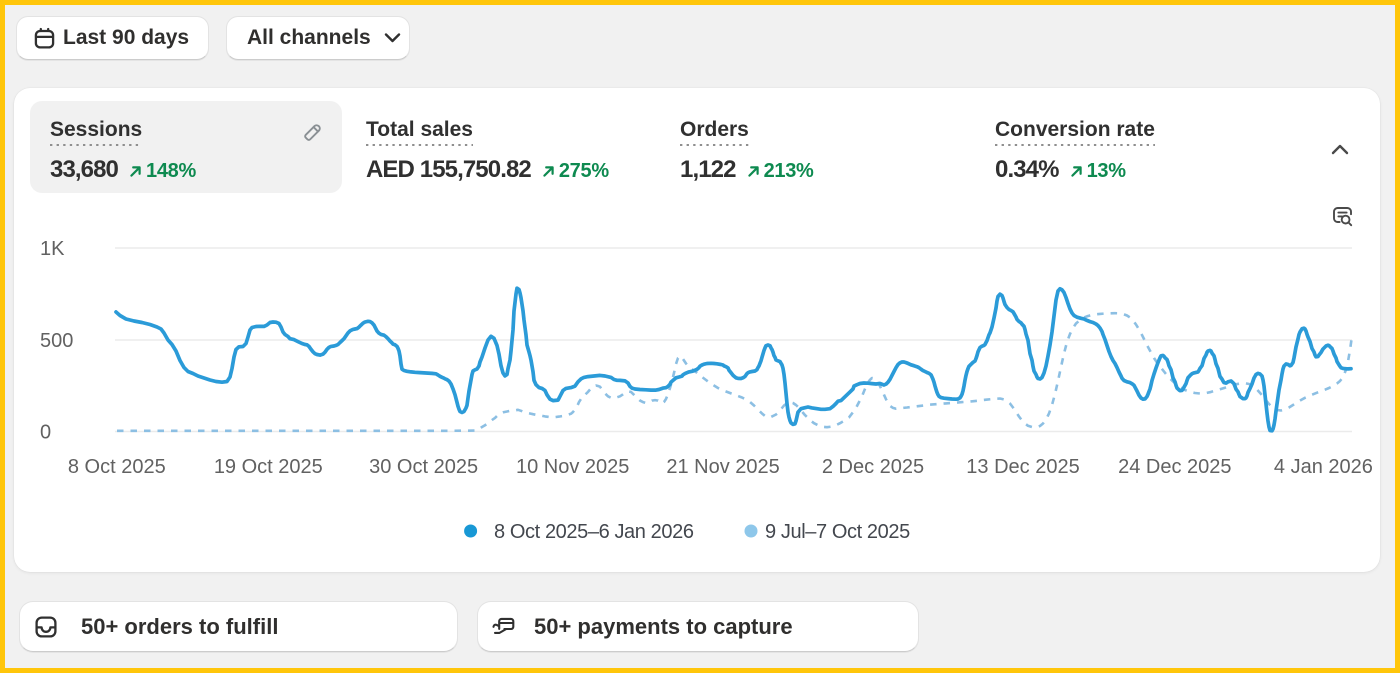 Image resolution: width=1400 pixels, height=673 pixels. I want to click on svg-text: 0, so click(45, 433).